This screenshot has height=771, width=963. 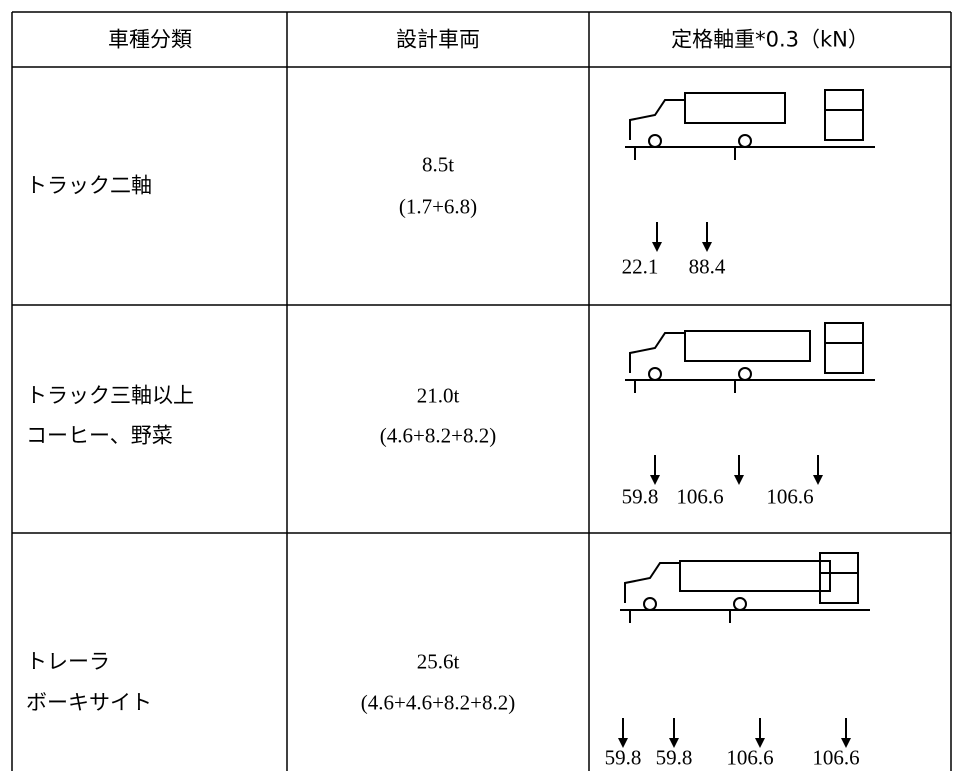 I want to click on design-vehicle: 8.5t, so click(x=438, y=164).